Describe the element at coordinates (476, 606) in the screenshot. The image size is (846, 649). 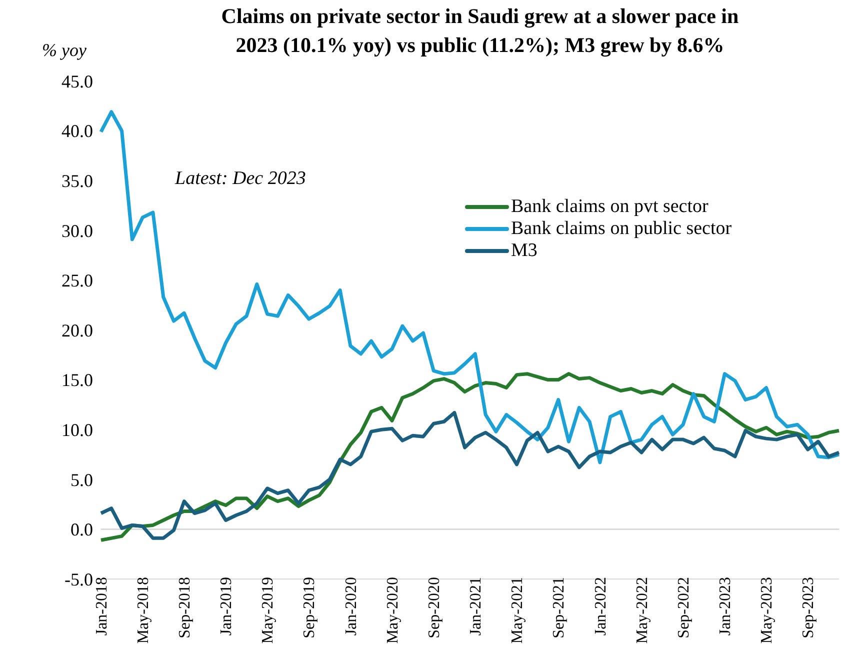
I see `x-tick-label: Jan-2021` at that location.